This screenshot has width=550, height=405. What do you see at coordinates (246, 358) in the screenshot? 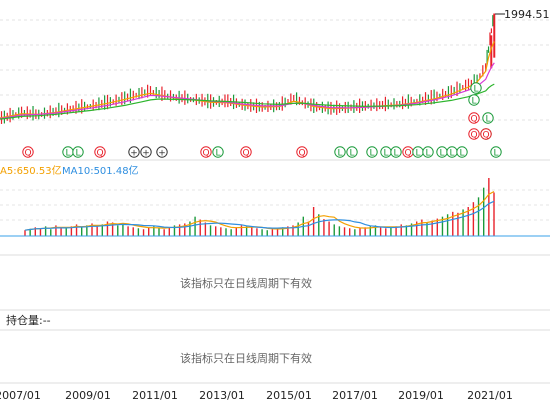
I see `indicator-message-2: 该指标只在日线周期下有效` at bounding box center [246, 358].